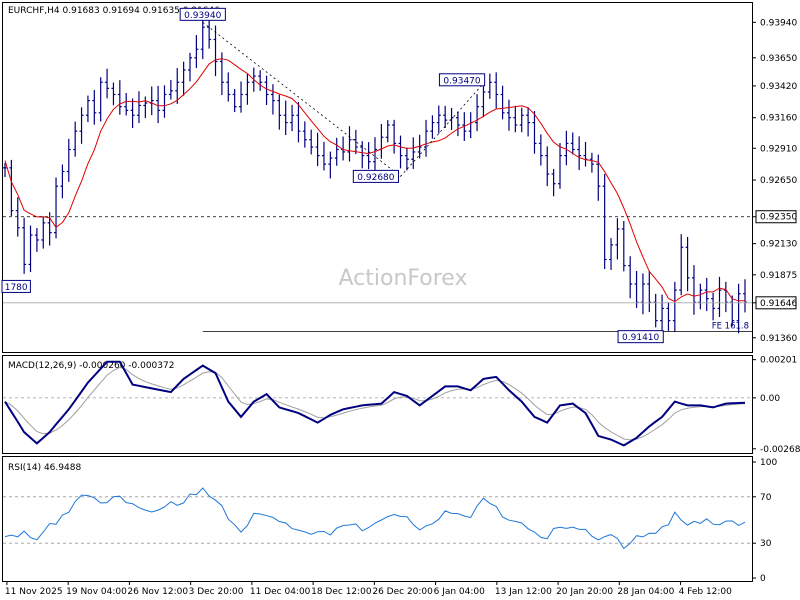 The width and height of the screenshot is (800, 600). Describe the element at coordinates (778, 339) in the screenshot. I see `price-tick-label: 0.91360` at that location.